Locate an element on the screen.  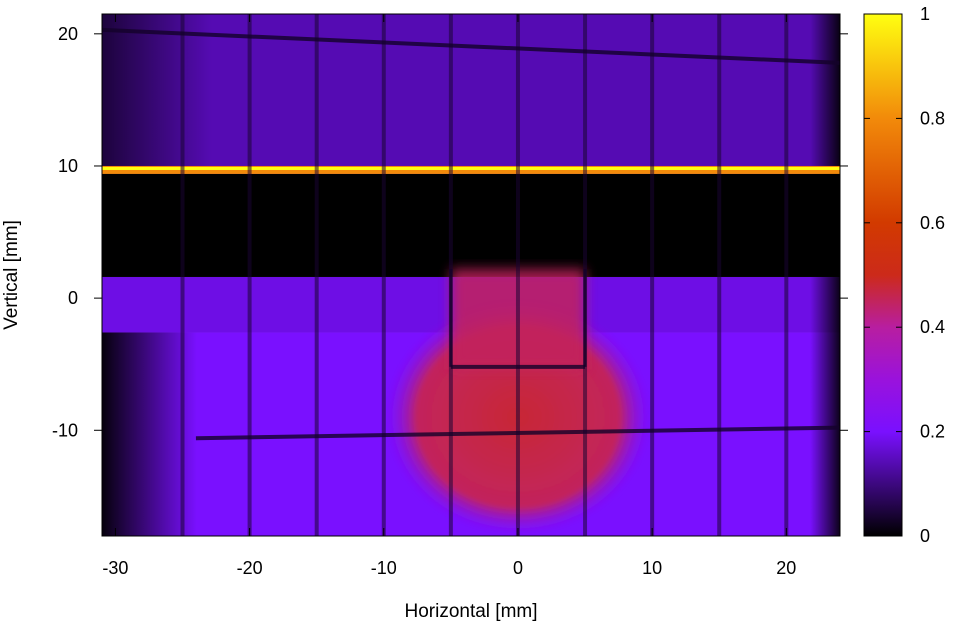
x-tick-label: 10 is located at coordinates (652, 568).